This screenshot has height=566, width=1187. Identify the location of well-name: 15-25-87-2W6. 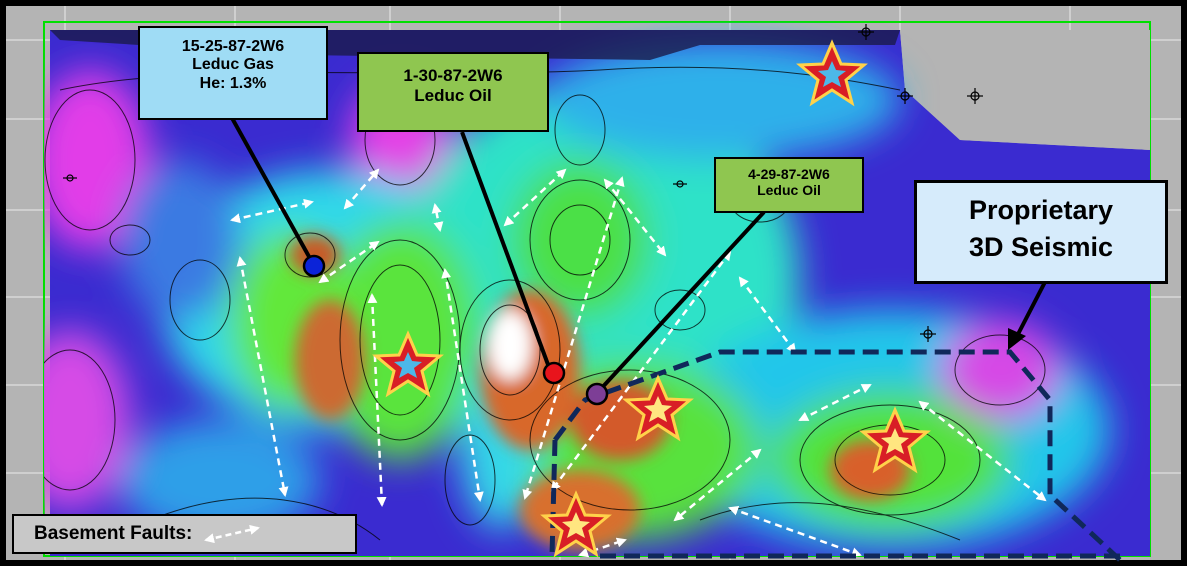
(233, 46).